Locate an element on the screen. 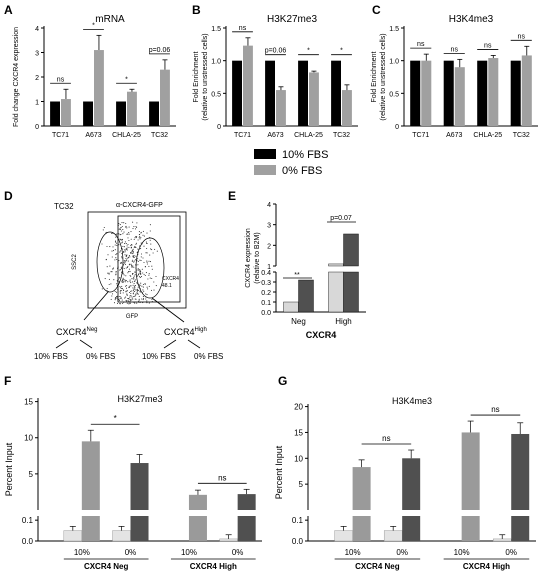 This screenshot has height=584, width=549. legend-label-10fbs: 10% FBS is located at coordinates (305, 155).